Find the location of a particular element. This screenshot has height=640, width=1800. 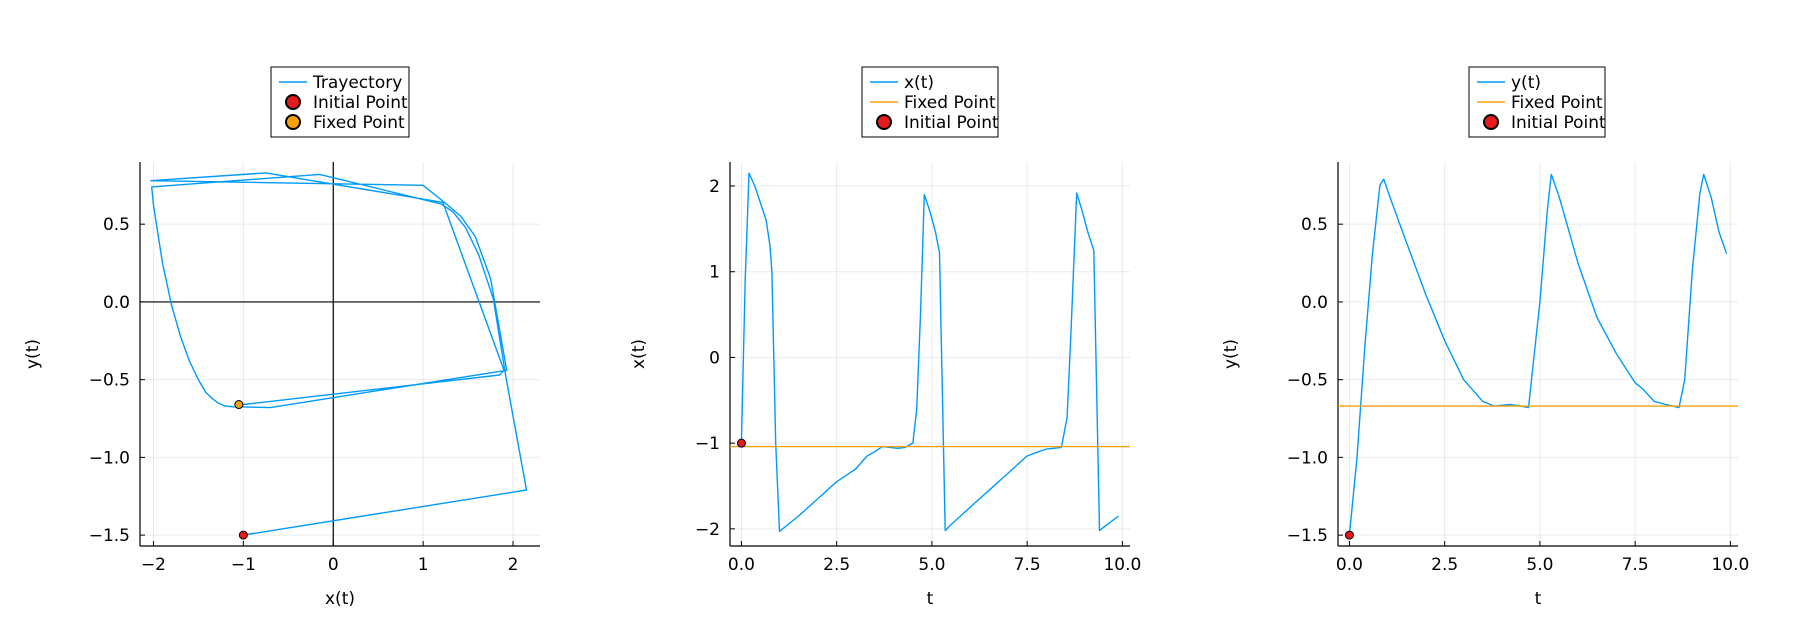

x-tick-label: 2 is located at coordinates (513, 565).